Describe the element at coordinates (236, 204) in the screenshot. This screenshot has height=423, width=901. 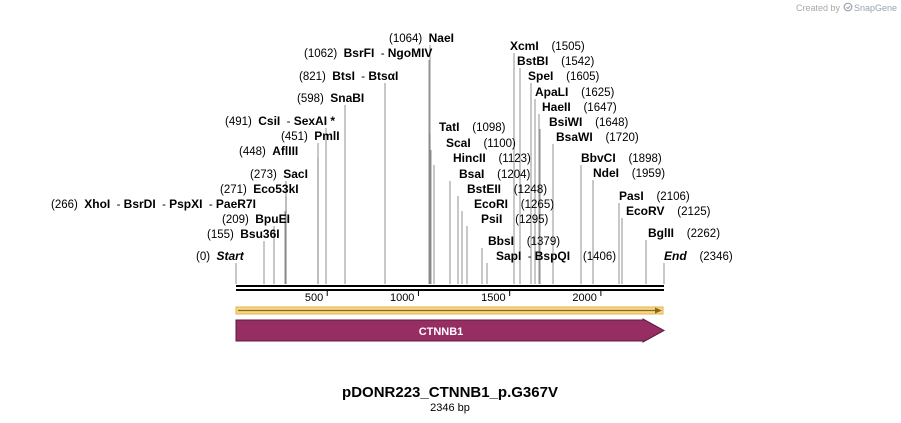
I see `enzyme-name: PaeR7I` at that location.